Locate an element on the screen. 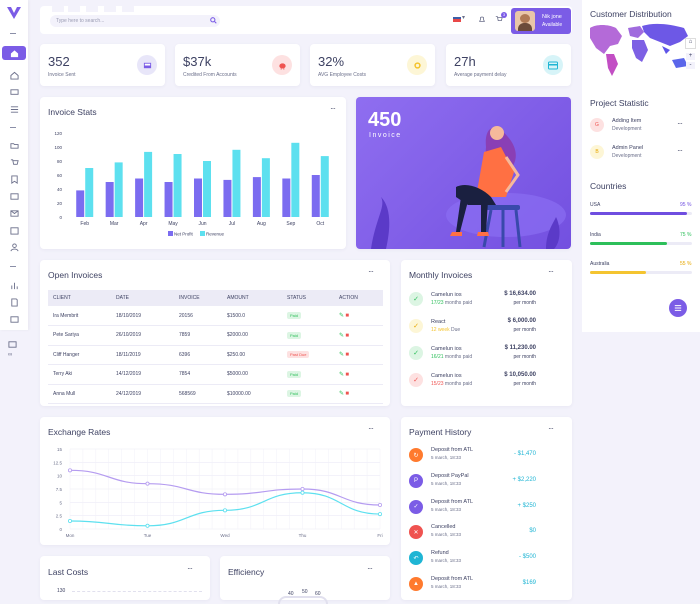 Image resolution: width=700 pixels, height=604 pixels. map-zoom-out-button: - is located at coordinates (690, 65).